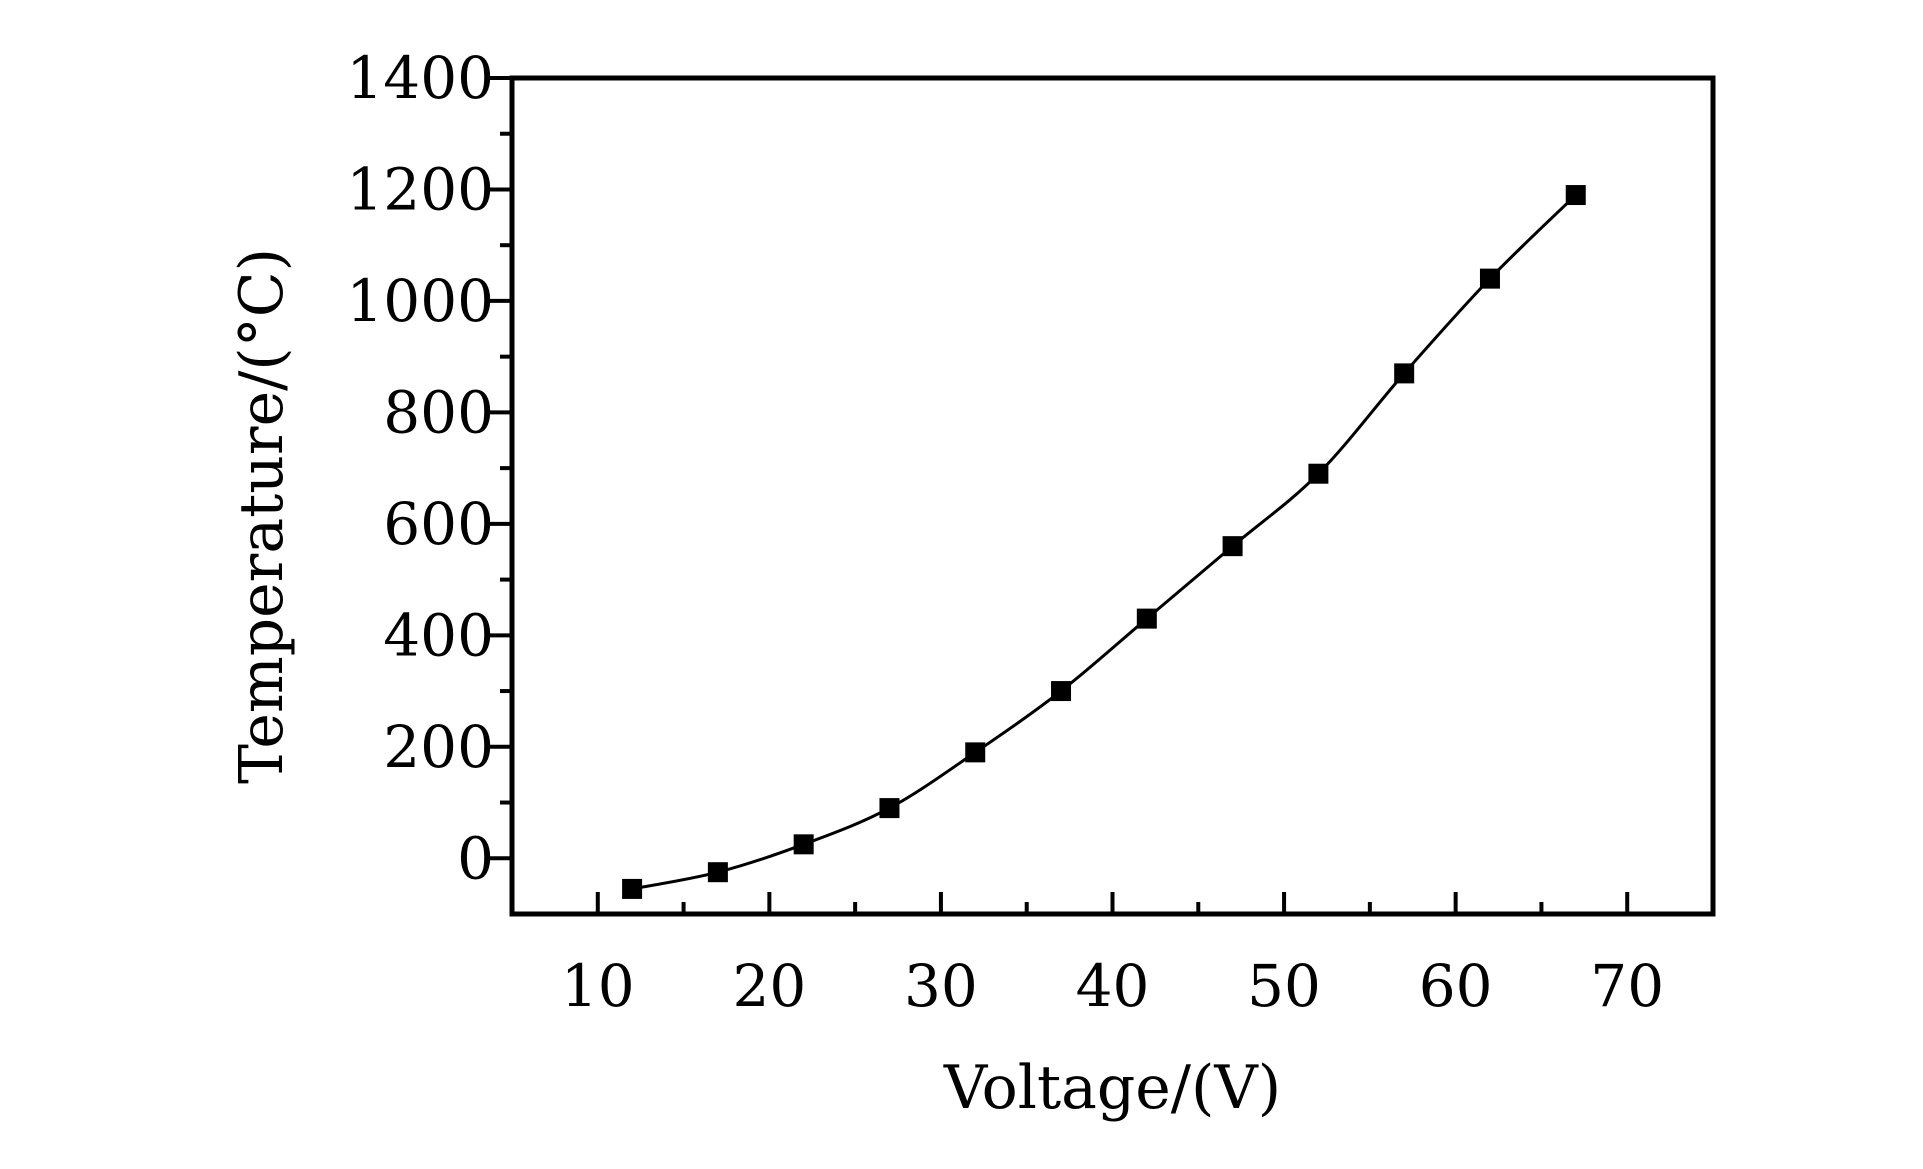 The height and width of the screenshot is (1169, 1923). What do you see at coordinates (1627, 986) in the screenshot?
I see `x-tick-label: 70` at bounding box center [1627, 986].